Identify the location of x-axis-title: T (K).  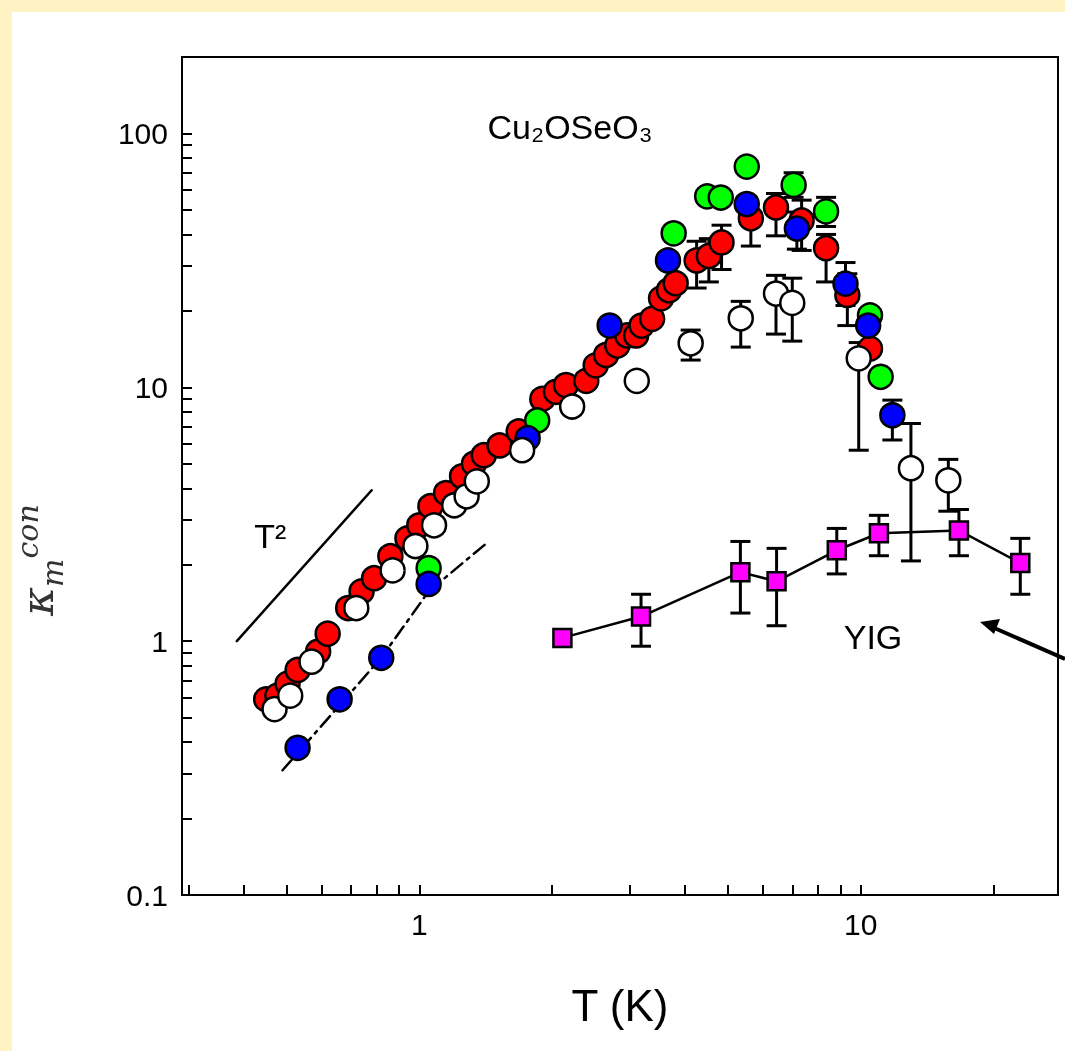
(620, 1005).